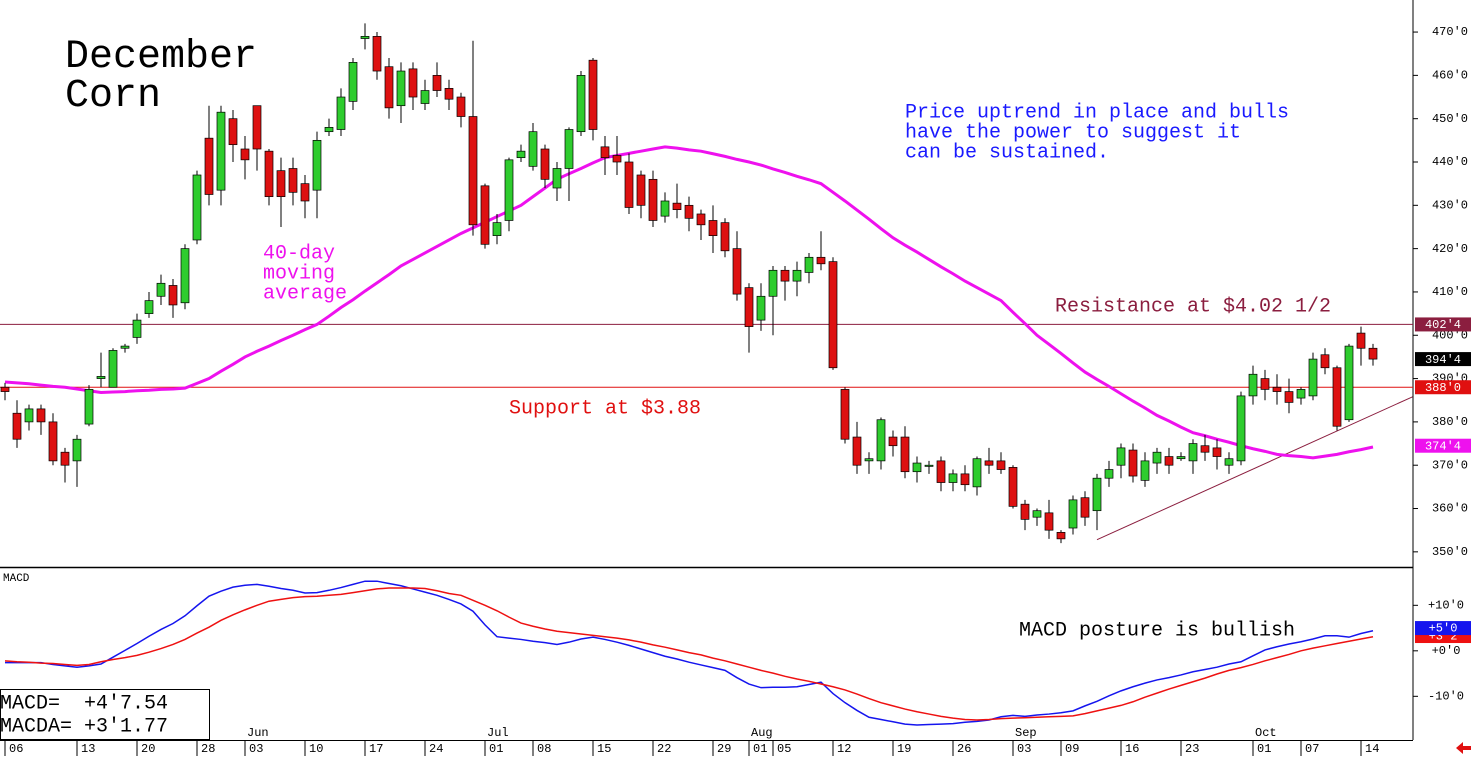 The height and width of the screenshot is (758, 1471). I want to click on x-tick-label: 29, so click(724, 749).